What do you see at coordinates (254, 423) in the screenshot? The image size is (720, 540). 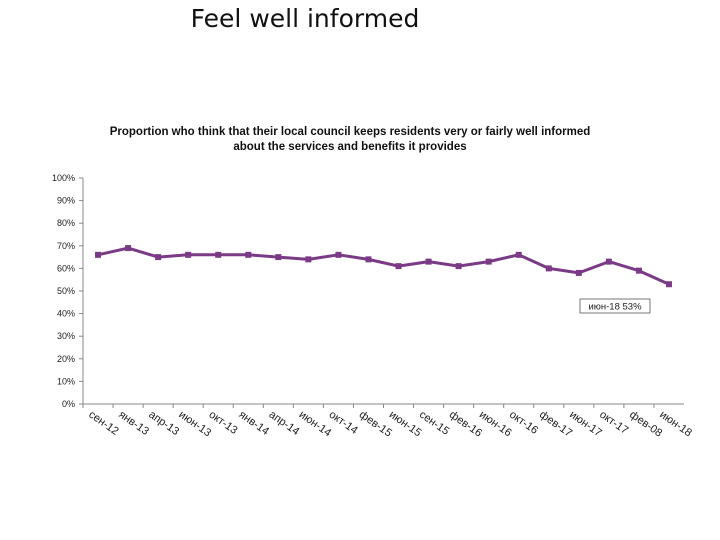 I see `x-tick-label: янв-14` at bounding box center [254, 423].